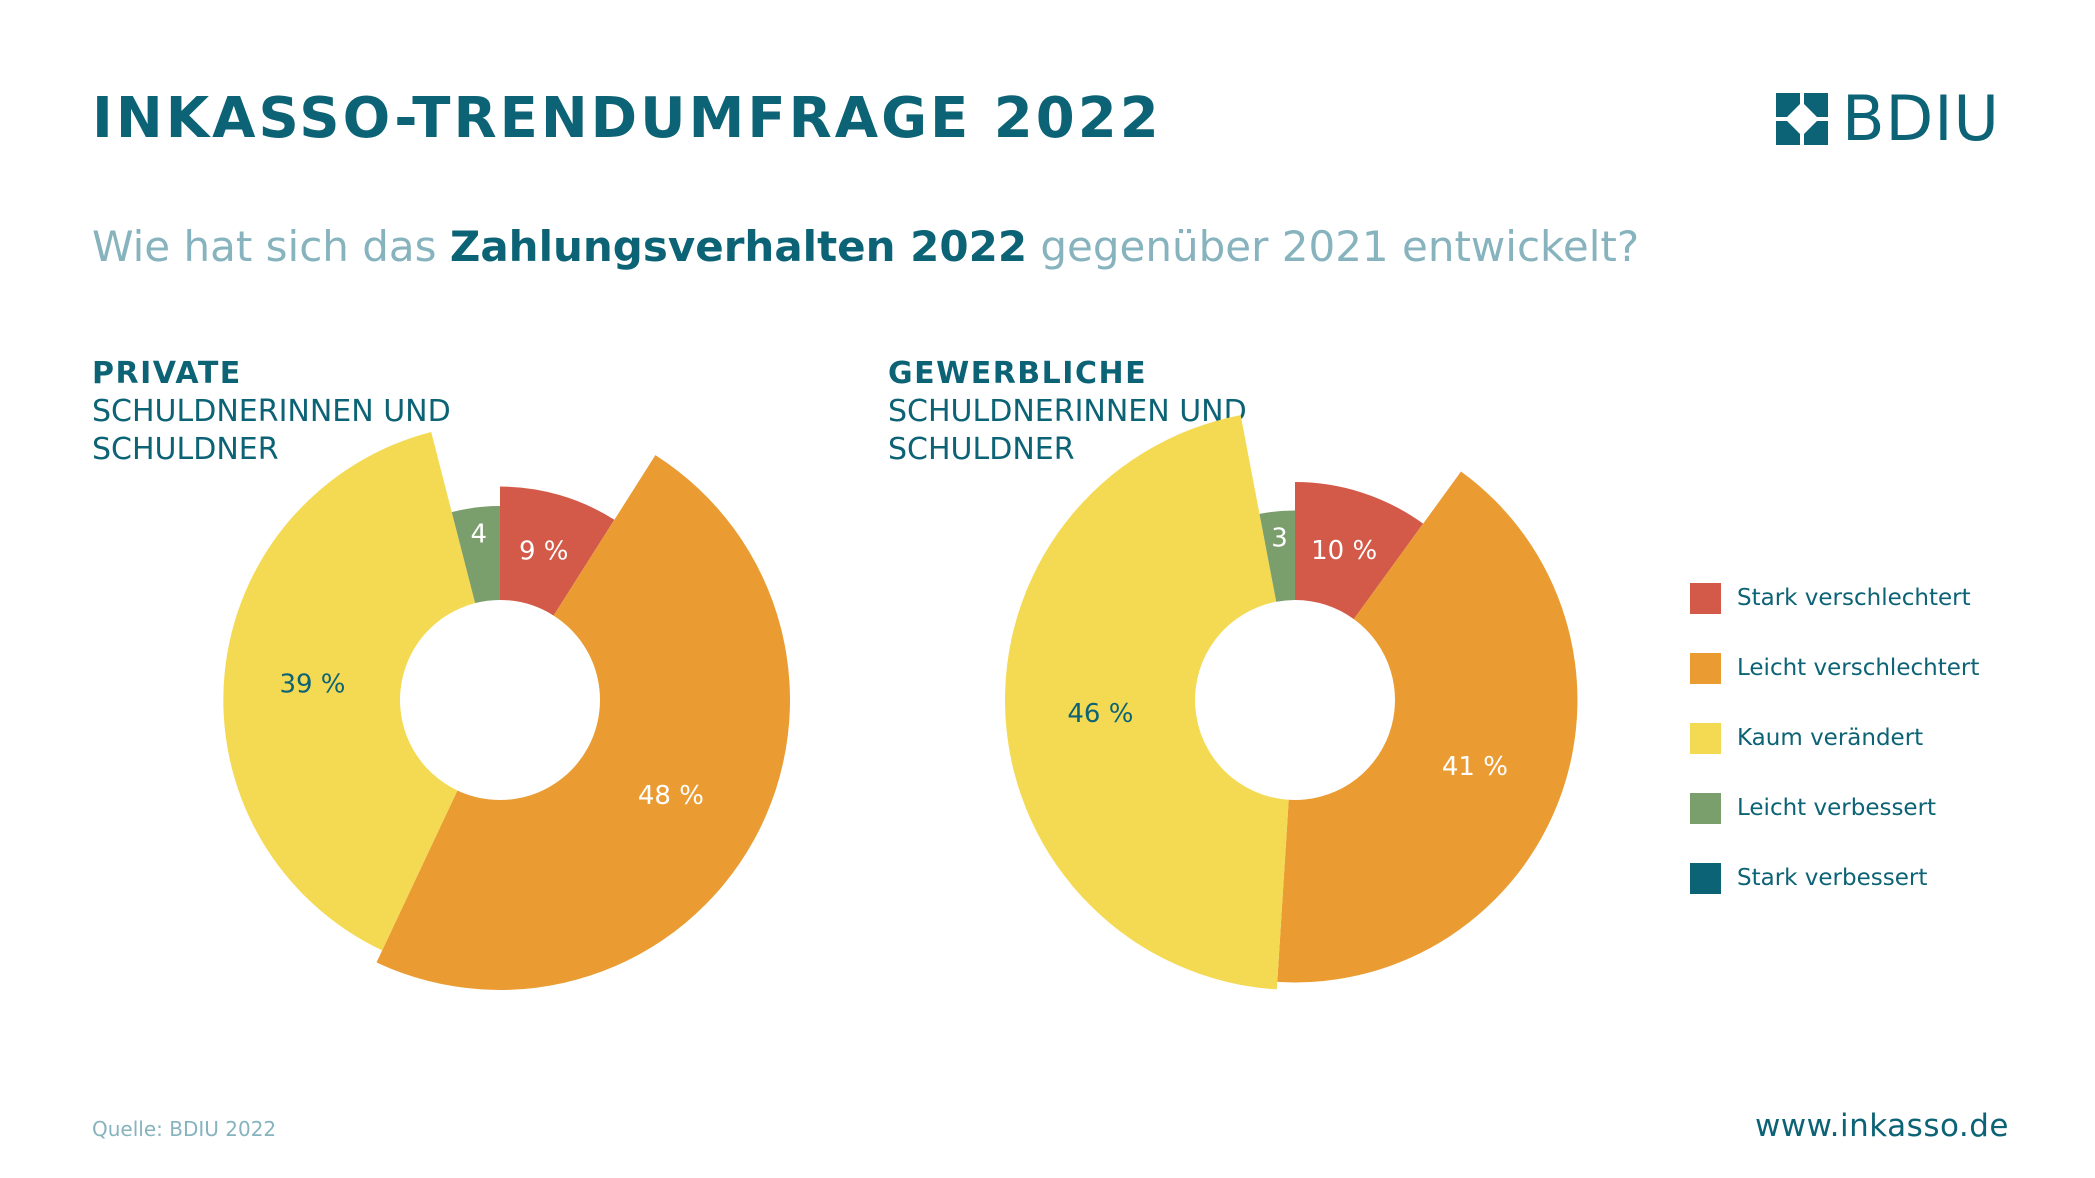  I want to click on data-label-kaum-veraendert: 39 %, so click(312, 684).